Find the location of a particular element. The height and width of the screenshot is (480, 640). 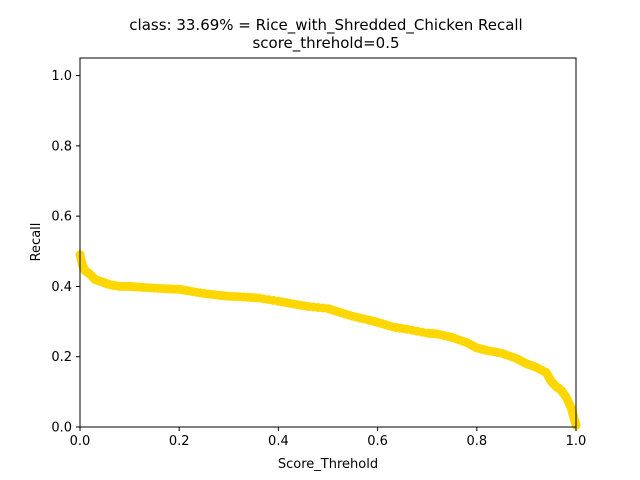

x-tick-label: 0.8 is located at coordinates (476, 441).